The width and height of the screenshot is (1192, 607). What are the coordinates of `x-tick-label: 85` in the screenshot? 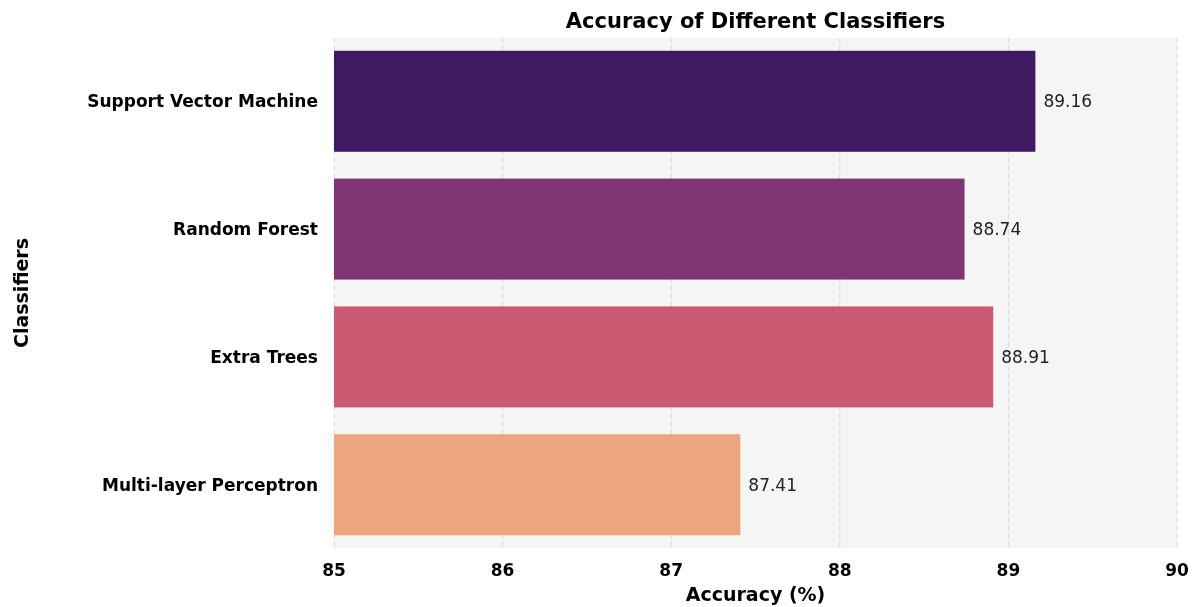 It's located at (334, 570).